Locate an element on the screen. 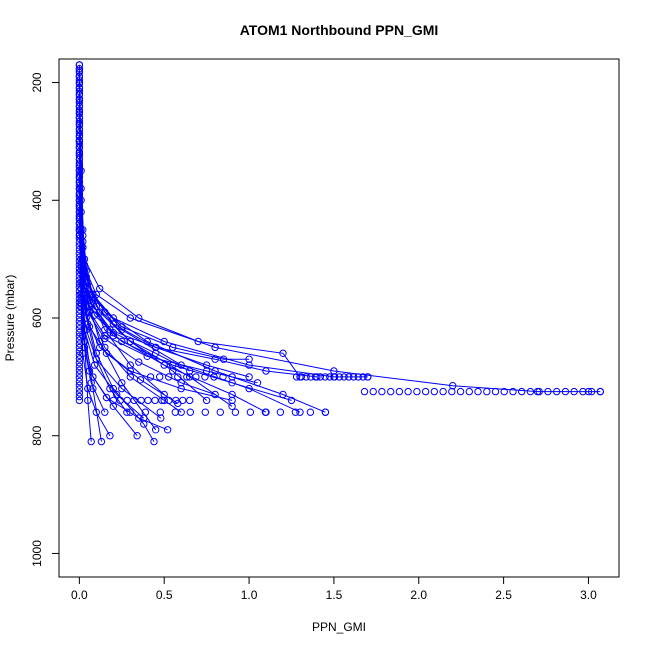  y-tick-label: 200 is located at coordinates (37, 82).